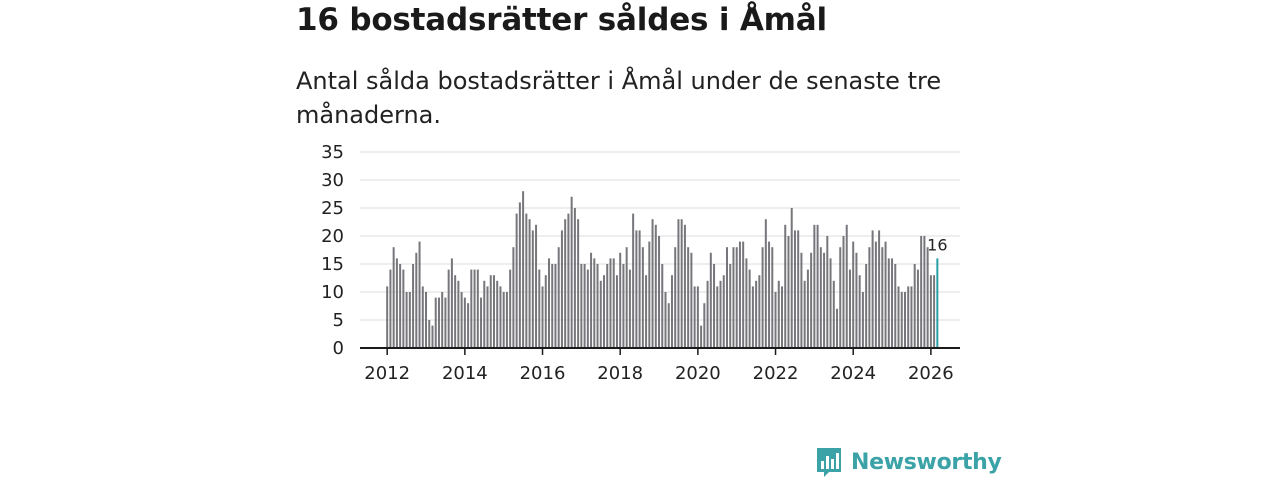 The image size is (1280, 480). I want to click on page-title: 16 bostadsrätter såldes i Åmål, so click(561, 20).